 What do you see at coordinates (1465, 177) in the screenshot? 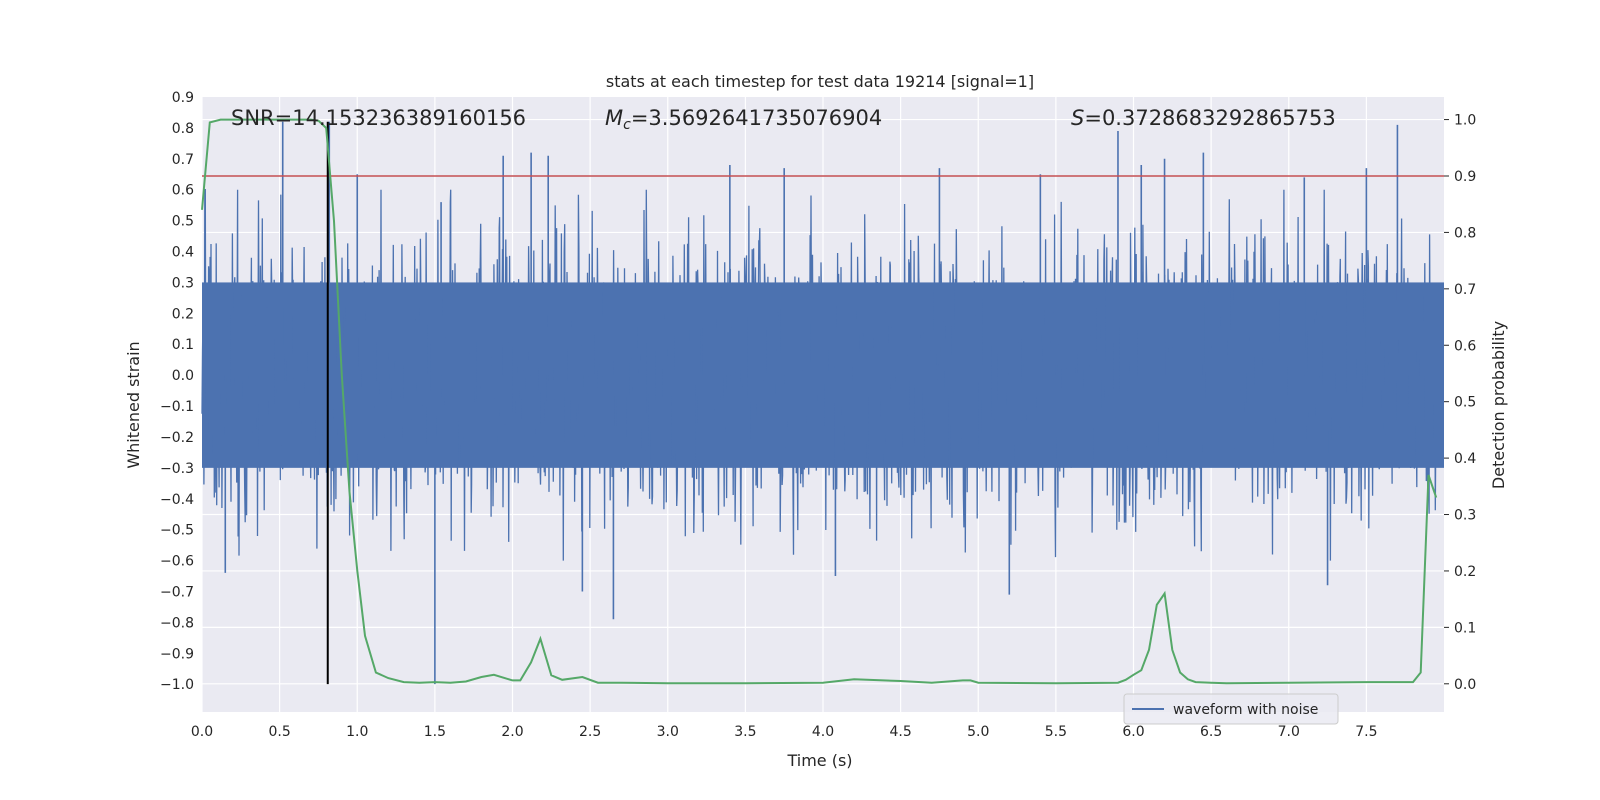
I see `y-right-tick-label: 0.9` at bounding box center [1465, 177].